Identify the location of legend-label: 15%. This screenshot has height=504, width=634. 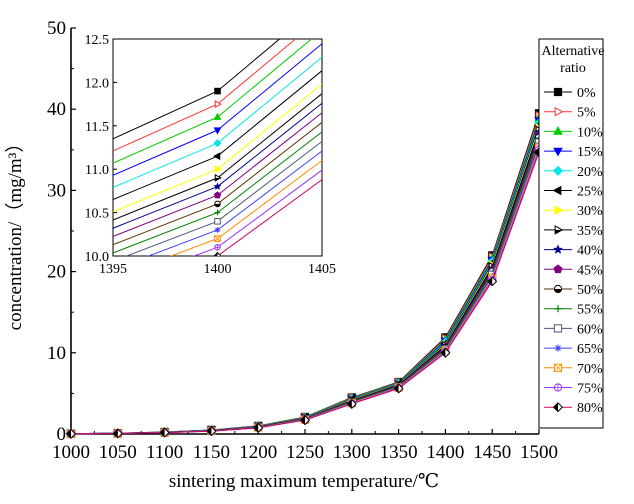
(590, 152).